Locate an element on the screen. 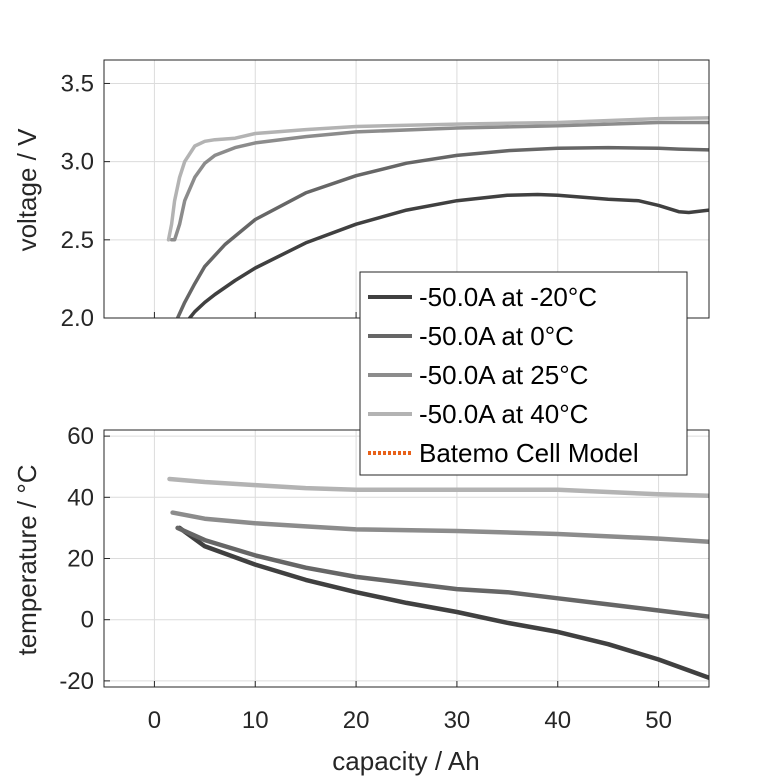  x-tick-label: 30 is located at coordinates (457, 720).